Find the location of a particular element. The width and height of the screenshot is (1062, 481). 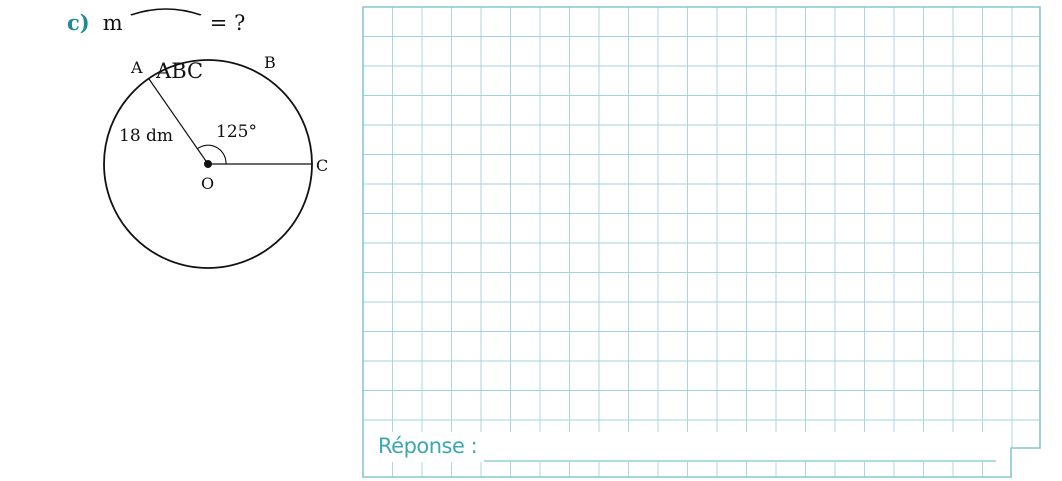

circle-figure: A B C O 18 dm 125° is located at coordinates (215, 161).